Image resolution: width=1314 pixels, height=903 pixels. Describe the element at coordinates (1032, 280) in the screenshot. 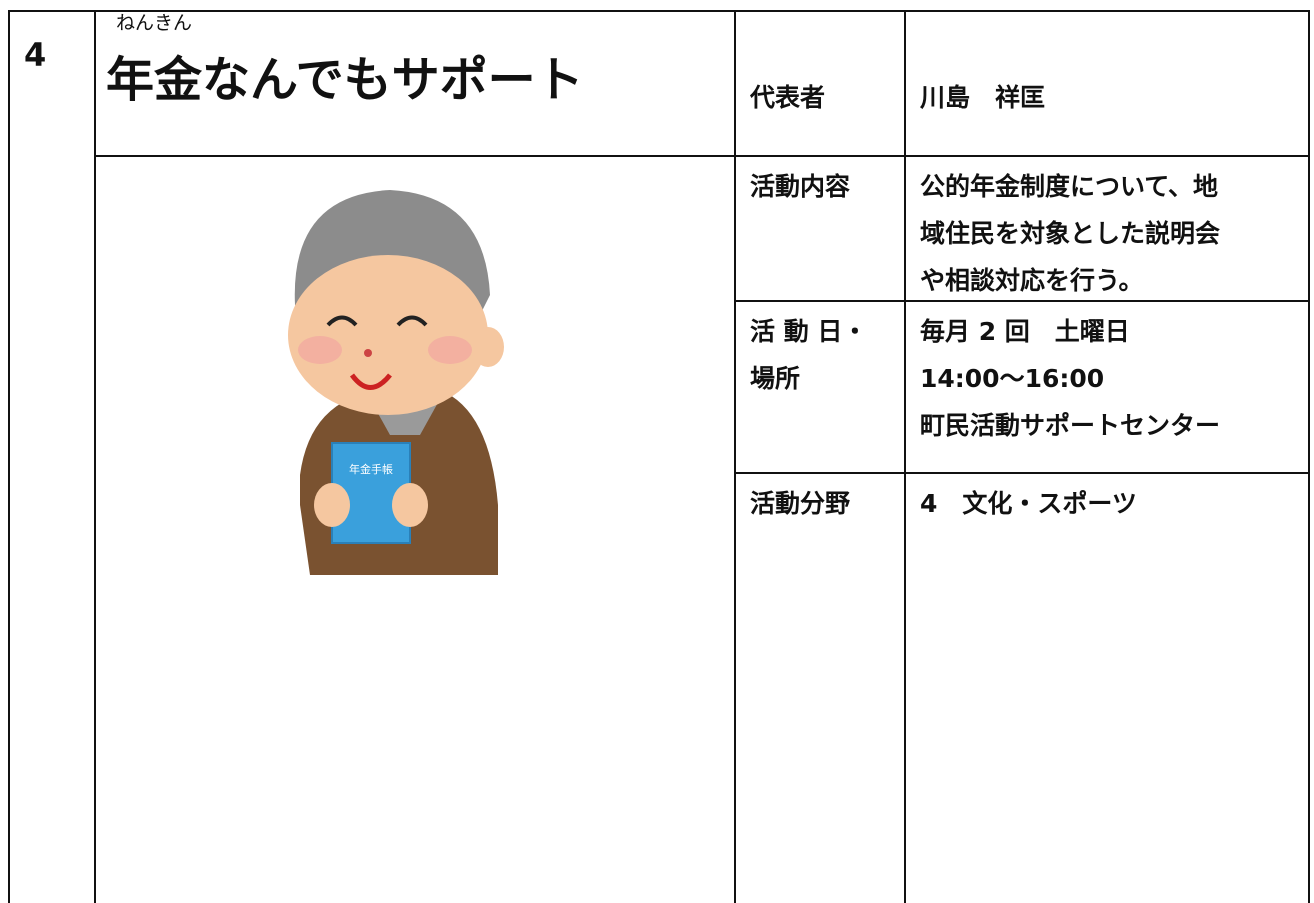

I see `row-content: や相談対応を行う。` at that location.